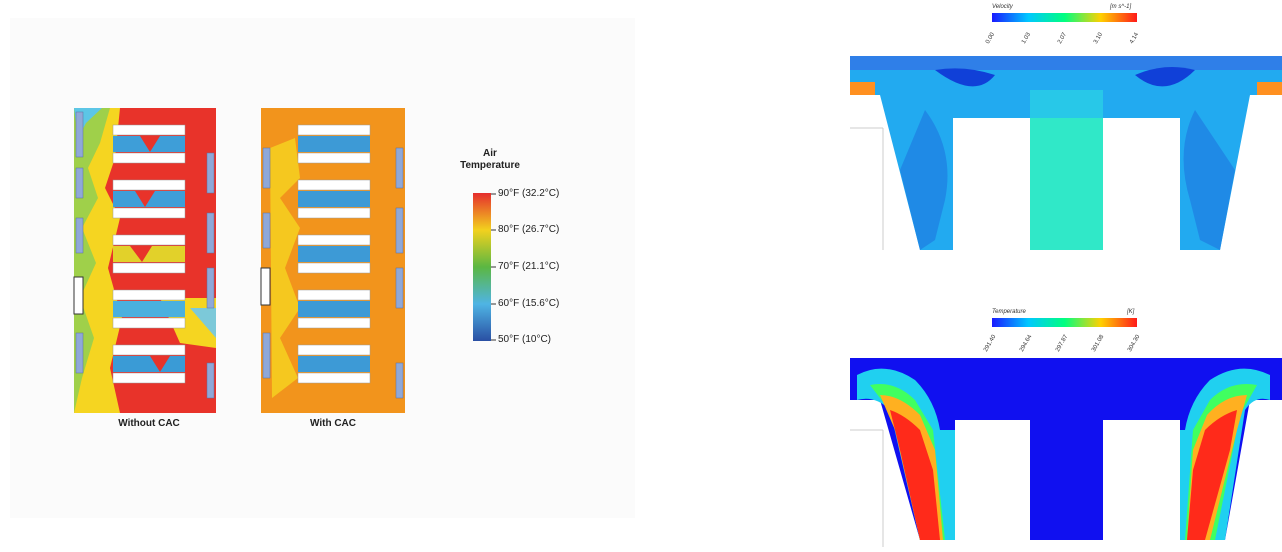 The height and width of the screenshot is (552, 1282). What do you see at coordinates (490, 165) in the screenshot?
I see `air-legend-title-line2: Temperature` at bounding box center [490, 165].